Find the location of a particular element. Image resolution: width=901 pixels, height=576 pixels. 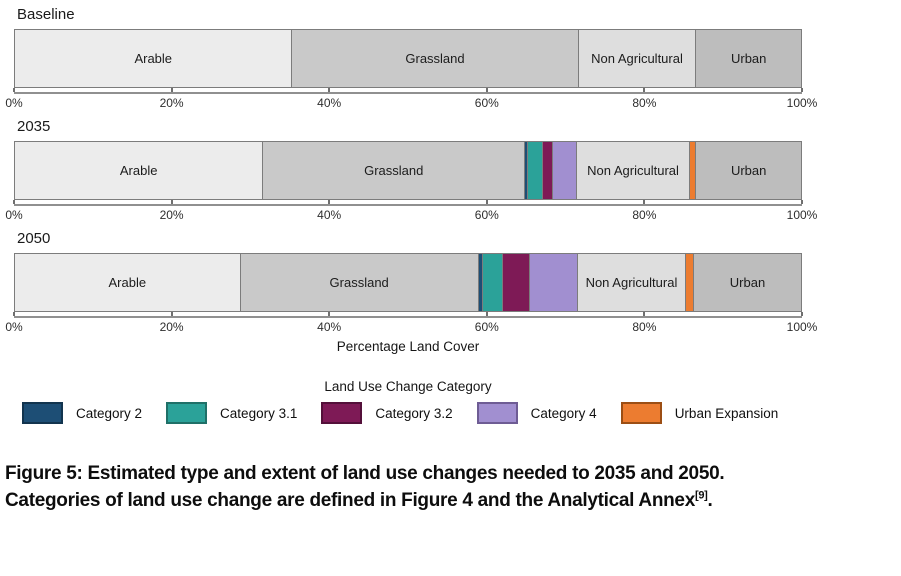

legend-item-category-3-1: Category 3.1 is located at coordinates (231, 413).